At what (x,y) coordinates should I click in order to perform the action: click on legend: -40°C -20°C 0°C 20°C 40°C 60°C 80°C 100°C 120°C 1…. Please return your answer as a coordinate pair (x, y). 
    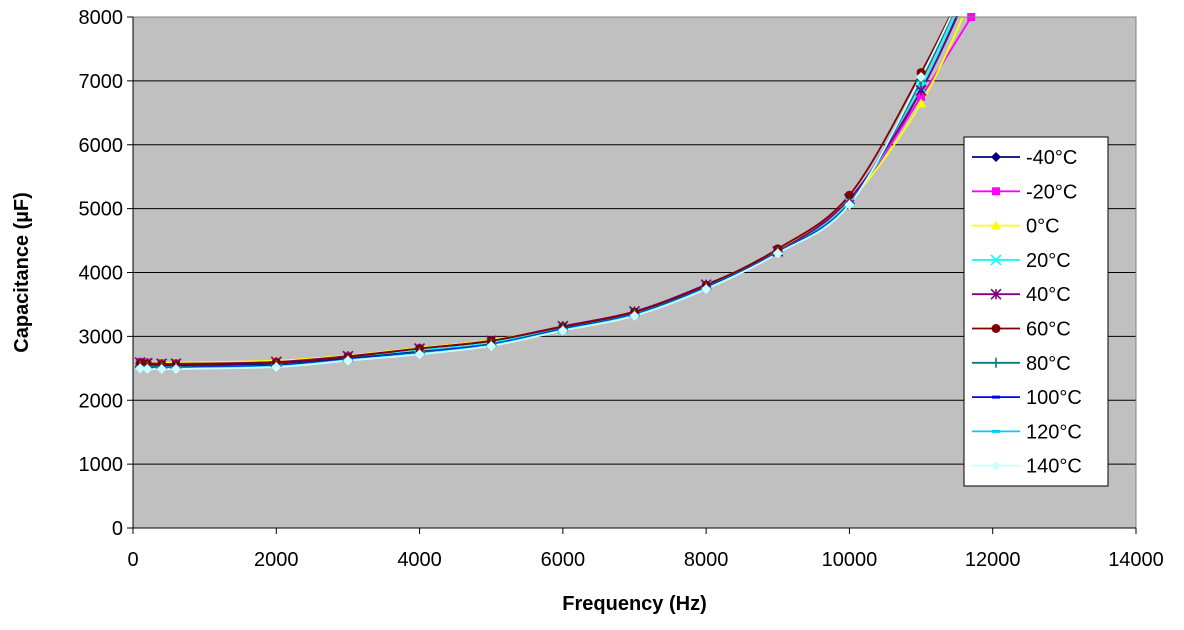
    Looking at the image, I should click on (1036, 311).